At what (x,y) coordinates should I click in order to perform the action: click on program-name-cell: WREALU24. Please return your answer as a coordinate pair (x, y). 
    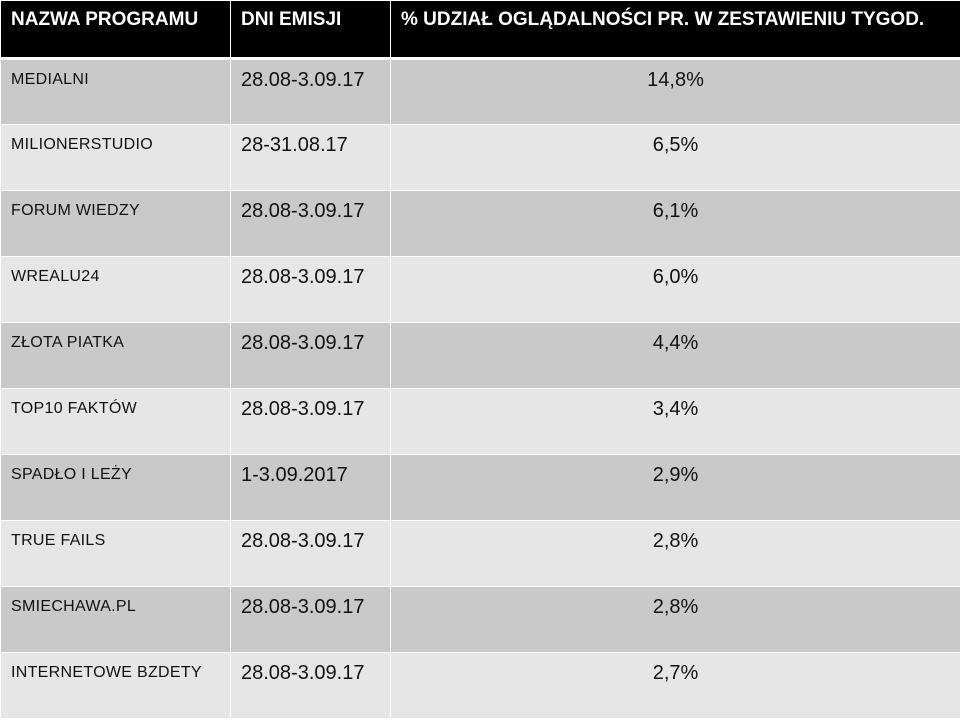
    Looking at the image, I should click on (115, 289).